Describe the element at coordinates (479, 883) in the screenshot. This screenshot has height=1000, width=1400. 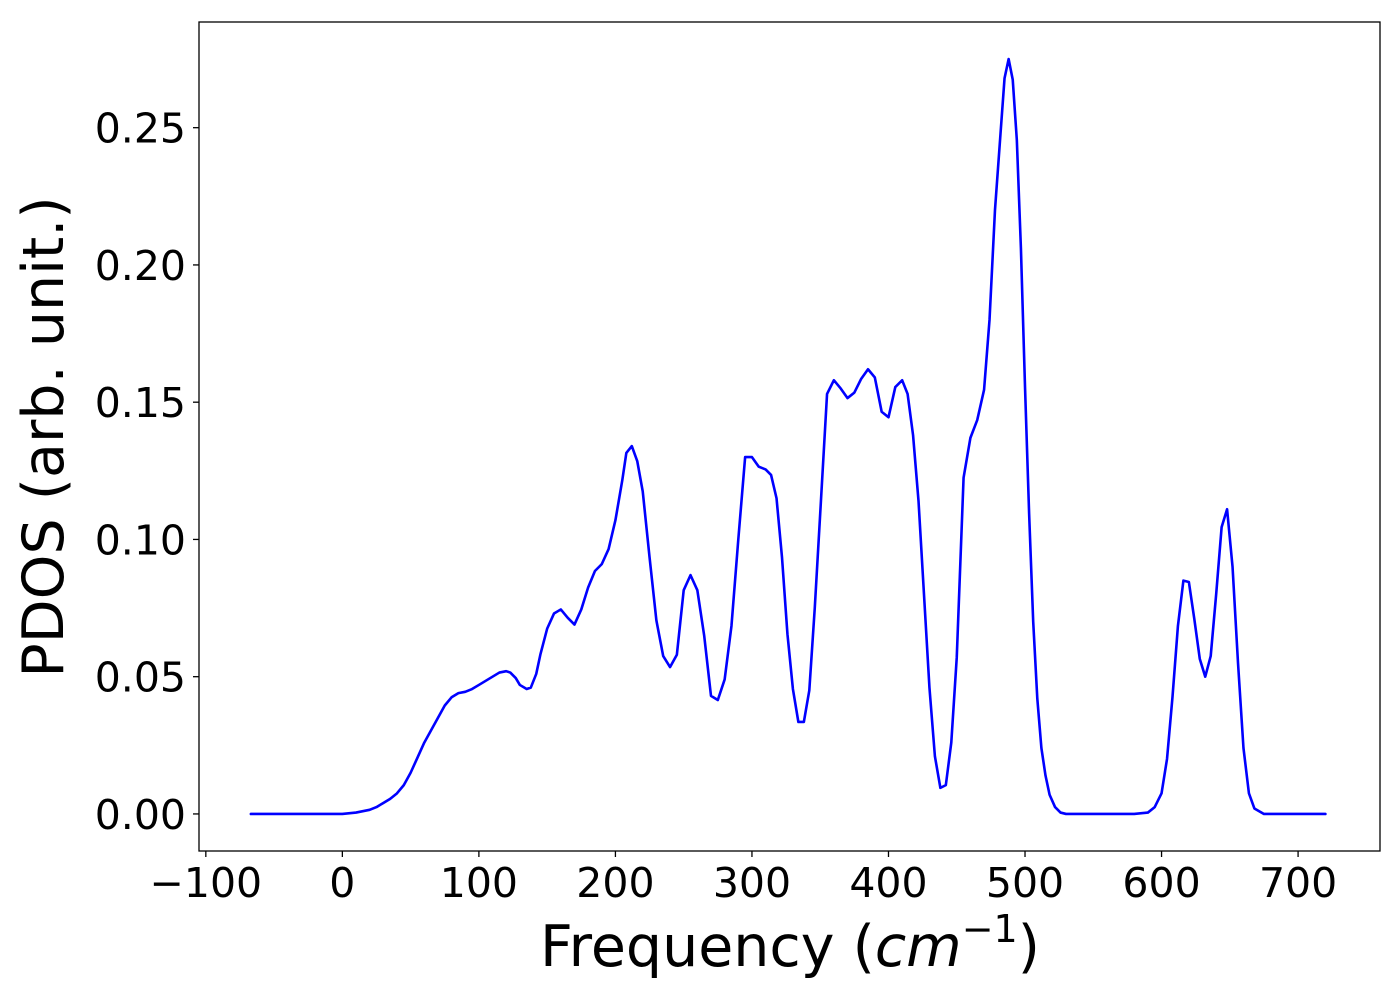
I see `x-tick-label: 100` at that location.